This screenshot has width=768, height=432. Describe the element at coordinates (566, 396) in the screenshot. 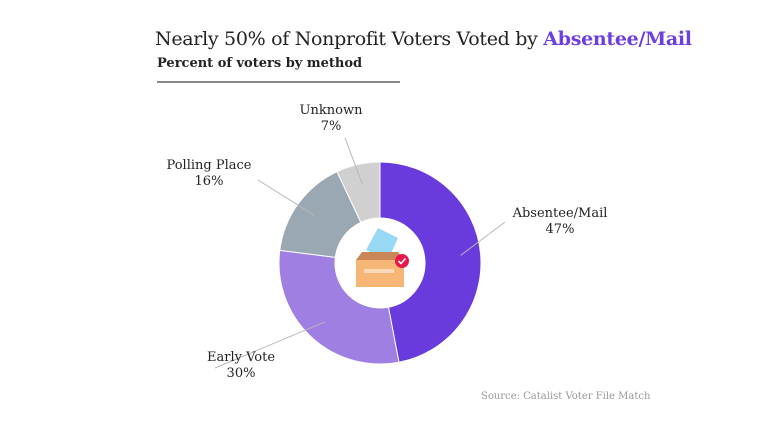

I see `source-note: Source: Catalist Voter File Match` at that location.